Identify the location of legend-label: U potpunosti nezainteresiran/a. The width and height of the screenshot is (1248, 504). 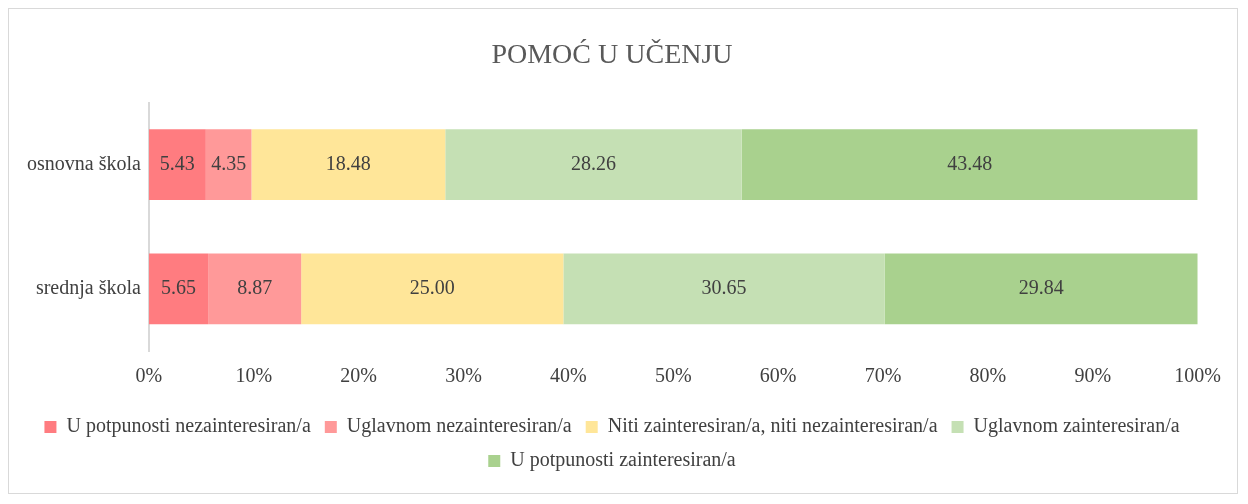
(188, 426).